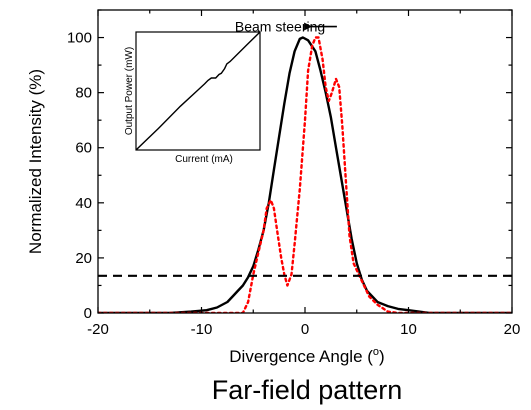 The image size is (531, 410). I want to click on y-tick-label: 100, so click(79, 38).